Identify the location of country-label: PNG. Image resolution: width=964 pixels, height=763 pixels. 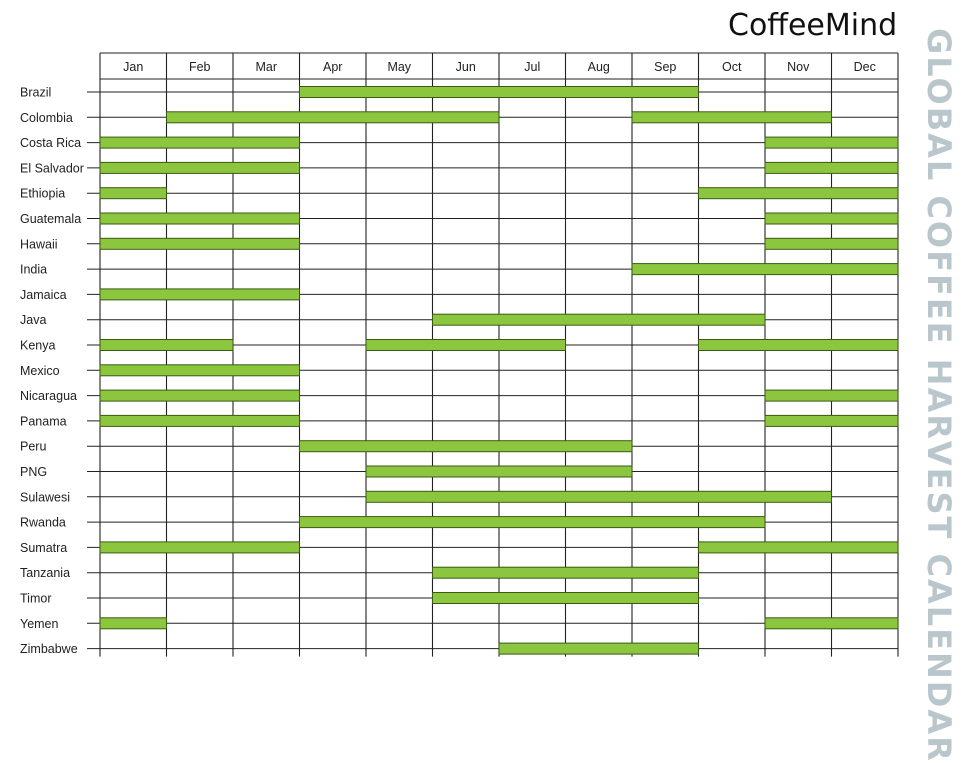
(33, 472).